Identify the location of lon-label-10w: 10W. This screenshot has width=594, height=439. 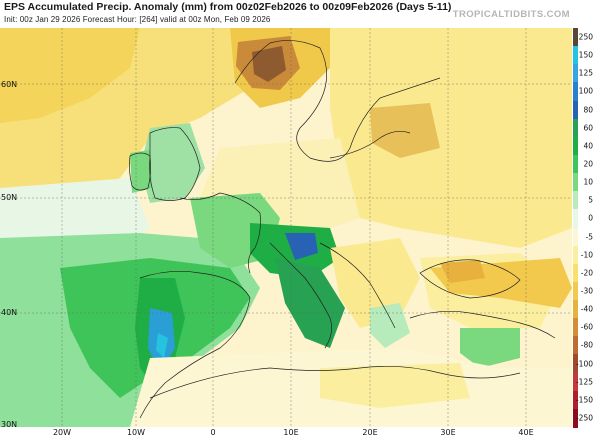
(136, 432).